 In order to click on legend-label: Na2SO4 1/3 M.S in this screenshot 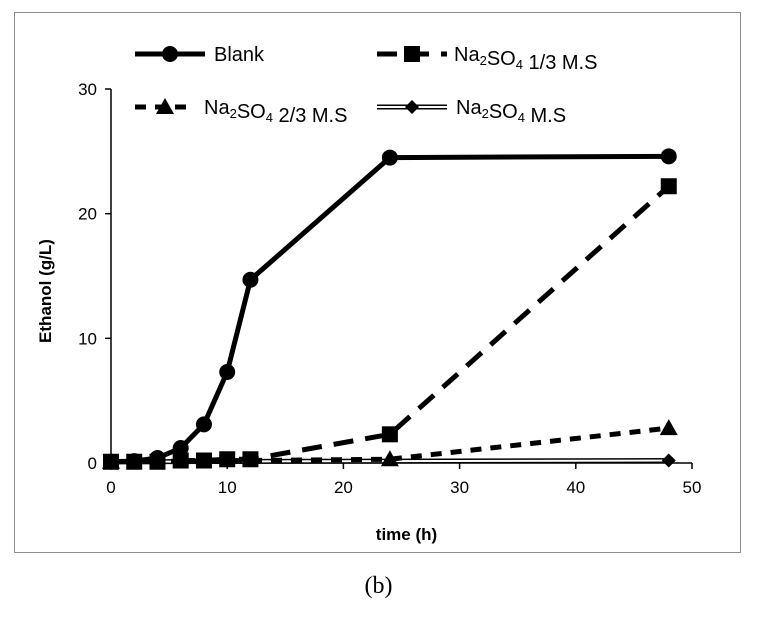, I will do `click(525, 59)`.